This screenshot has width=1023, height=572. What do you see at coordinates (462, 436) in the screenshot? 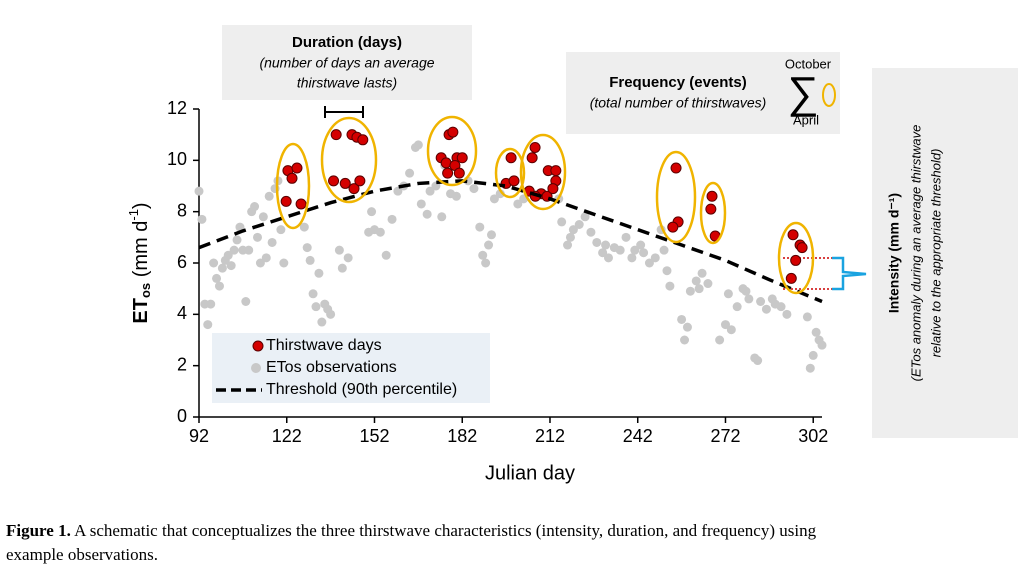
I see `x-tick-label: 182` at bounding box center [462, 436].